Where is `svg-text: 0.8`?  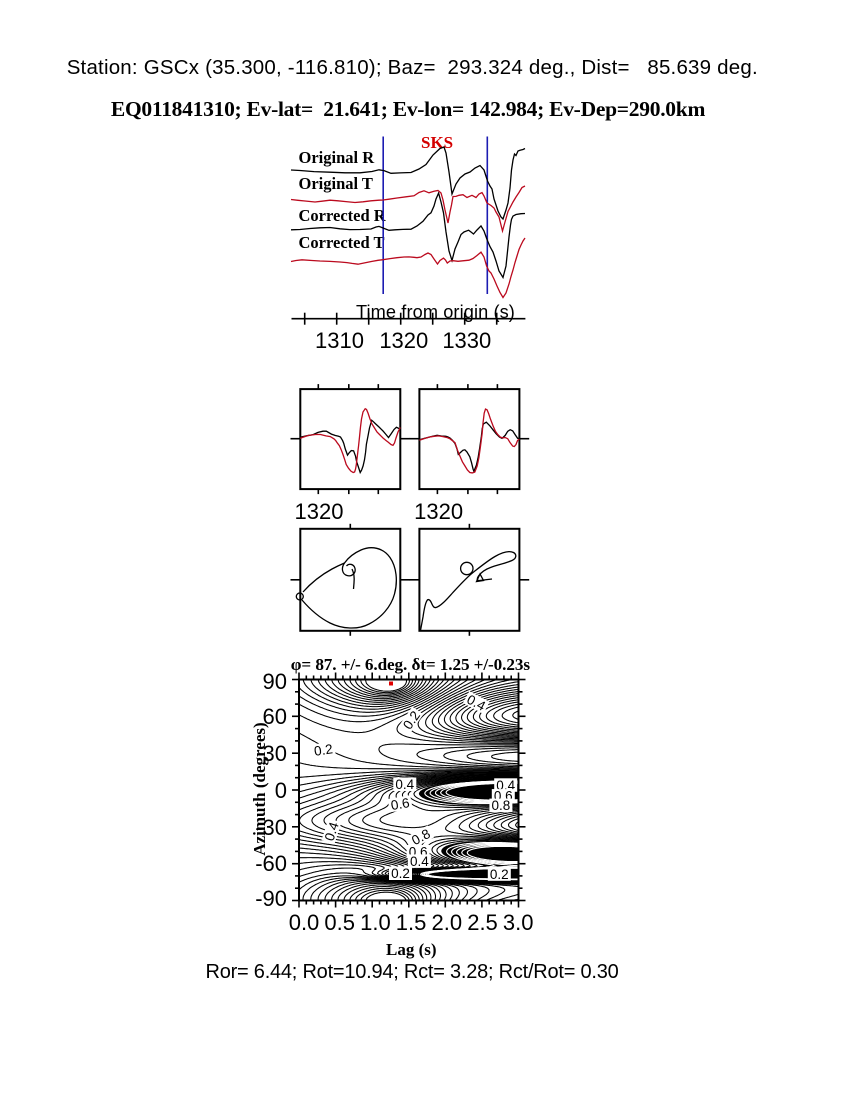 svg-text: 0.8 is located at coordinates (501, 805).